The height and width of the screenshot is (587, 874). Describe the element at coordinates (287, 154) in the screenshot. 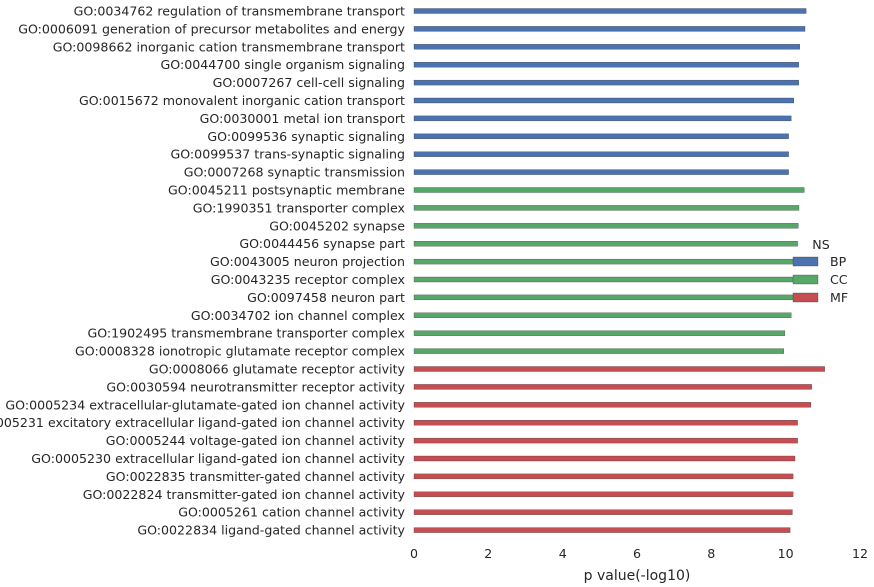

I see `category-label: GO:0099537 trans-synaptic signaling` at that location.